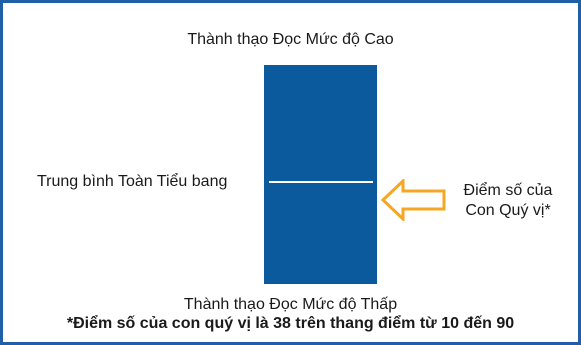 This screenshot has height=345, width=581. Describe the element at coordinates (290, 40) in the screenshot. I see `high-proficiency-label: Thành thạo Đọc Mức độ Cao` at that location.